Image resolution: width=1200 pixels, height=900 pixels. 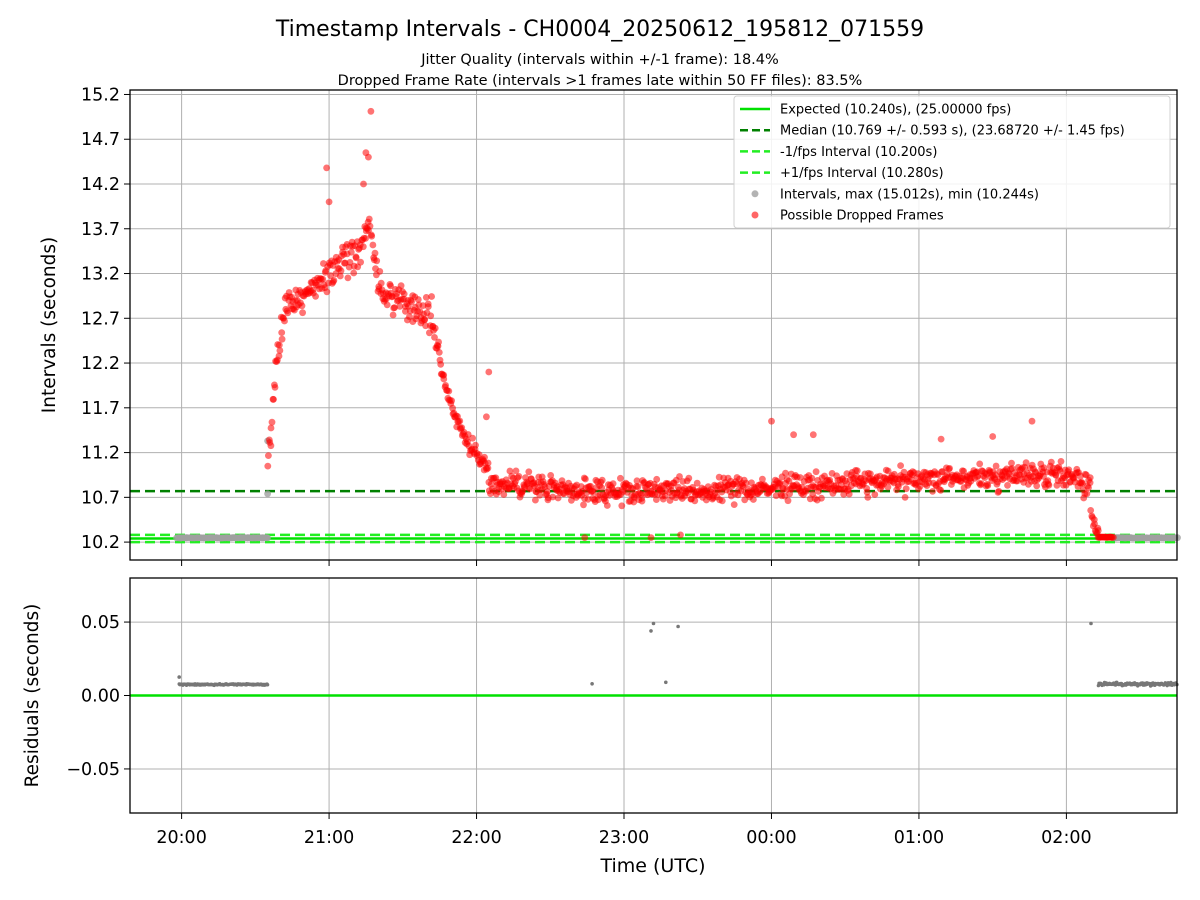 What do you see at coordinates (909, 194) in the screenshot?
I see `legend-label: Intervals, max (15.012s), min (10.244s)` at bounding box center [909, 194].